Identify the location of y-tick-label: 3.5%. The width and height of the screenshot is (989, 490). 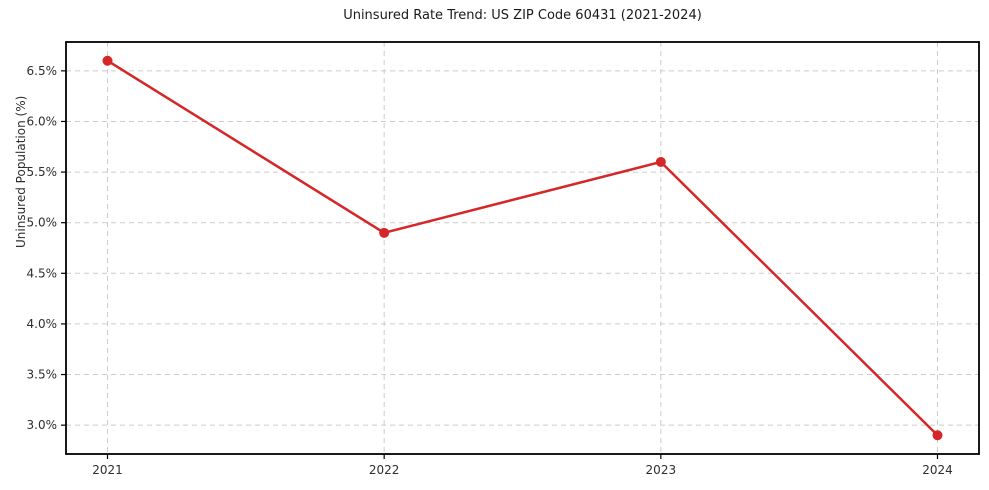
(42, 375).